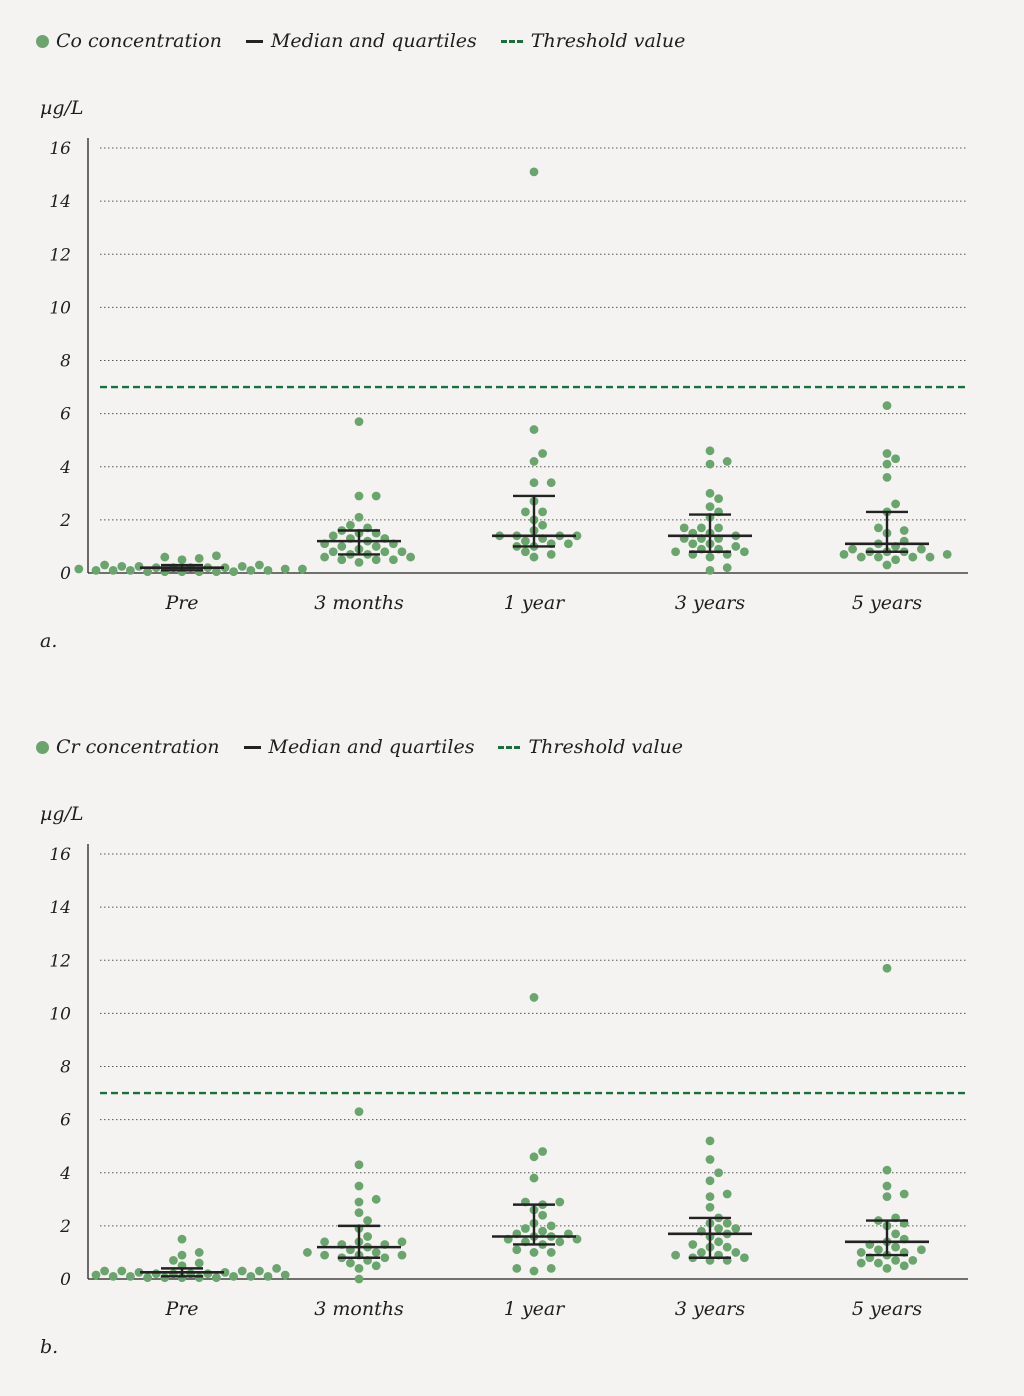  I want to click on y-tick-label: 2, so click(65, 1227).